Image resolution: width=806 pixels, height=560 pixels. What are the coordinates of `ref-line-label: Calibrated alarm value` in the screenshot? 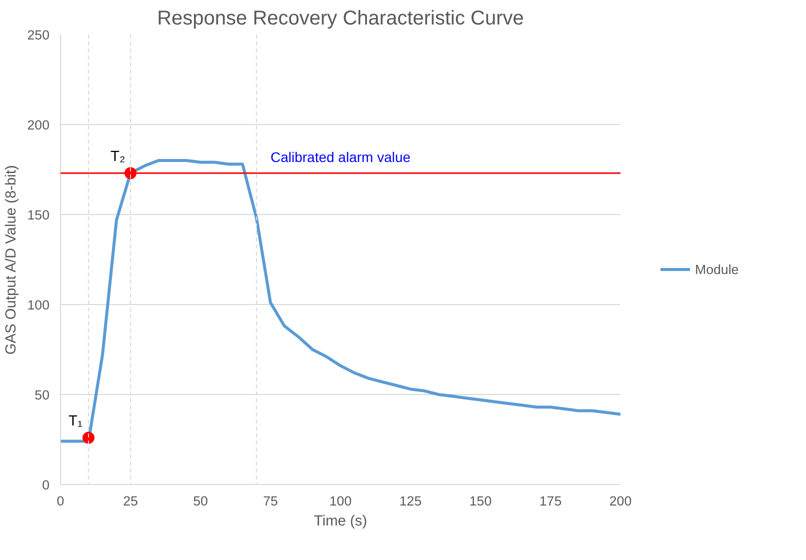 It's located at (340, 157).